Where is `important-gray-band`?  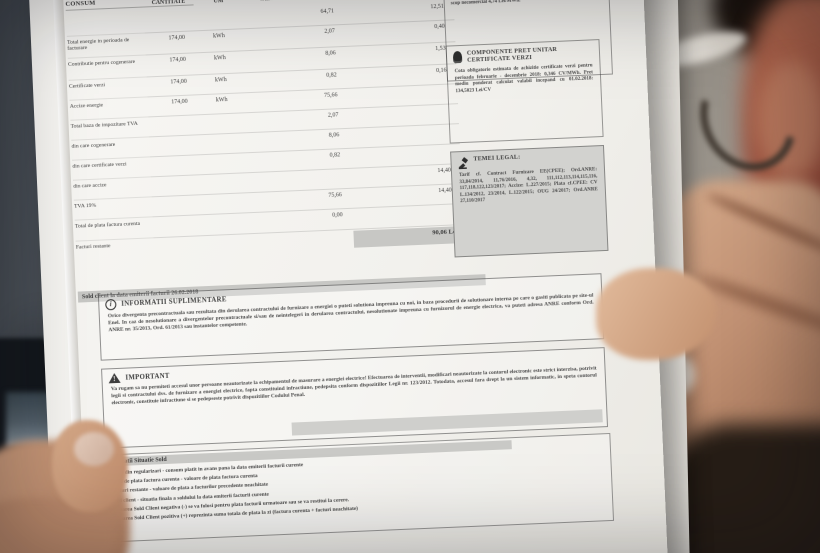
important-gray-band is located at coordinates (447, 422).